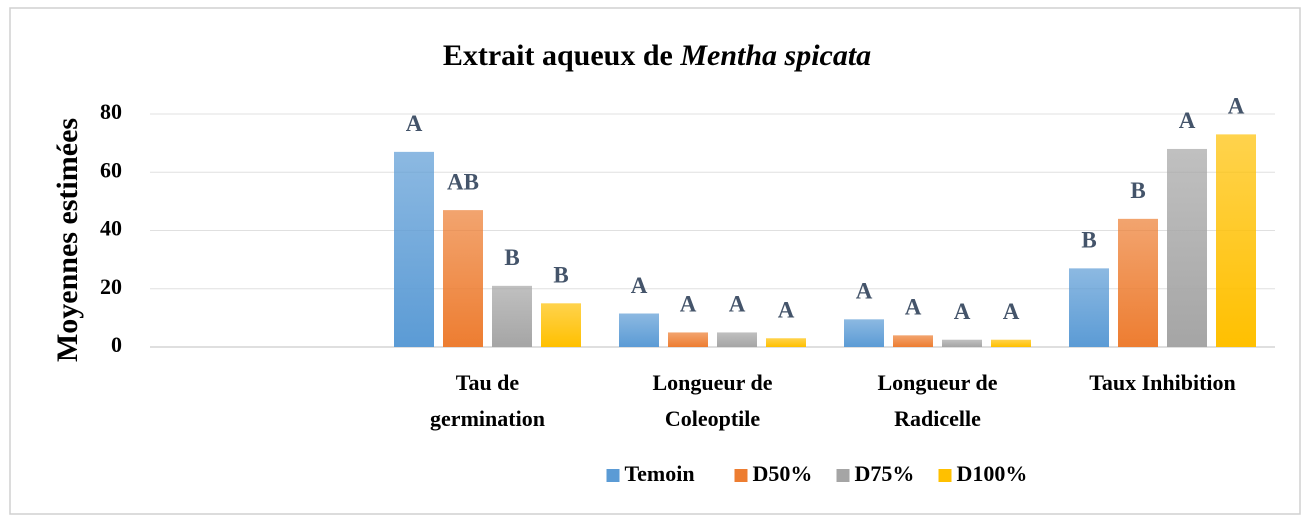 The image size is (1314, 522). I want to click on title-species: Mentha spicata, so click(775, 55).